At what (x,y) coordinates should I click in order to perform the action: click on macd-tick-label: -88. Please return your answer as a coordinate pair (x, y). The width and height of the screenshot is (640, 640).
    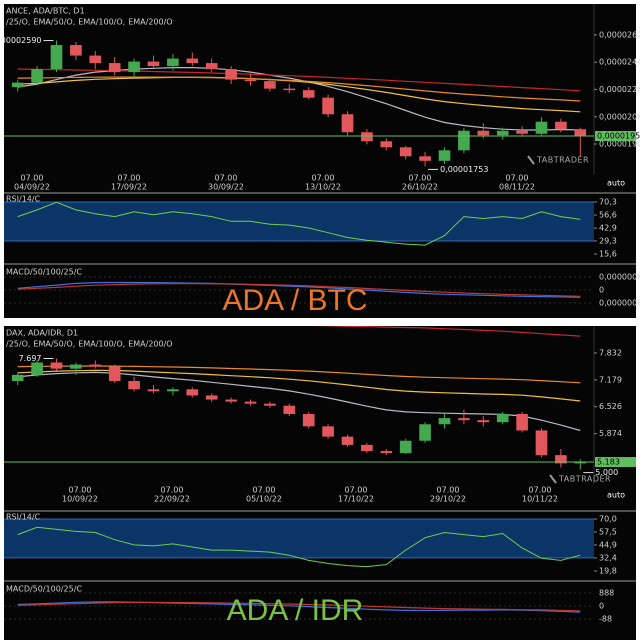
    Looking at the image, I should click on (605, 618).